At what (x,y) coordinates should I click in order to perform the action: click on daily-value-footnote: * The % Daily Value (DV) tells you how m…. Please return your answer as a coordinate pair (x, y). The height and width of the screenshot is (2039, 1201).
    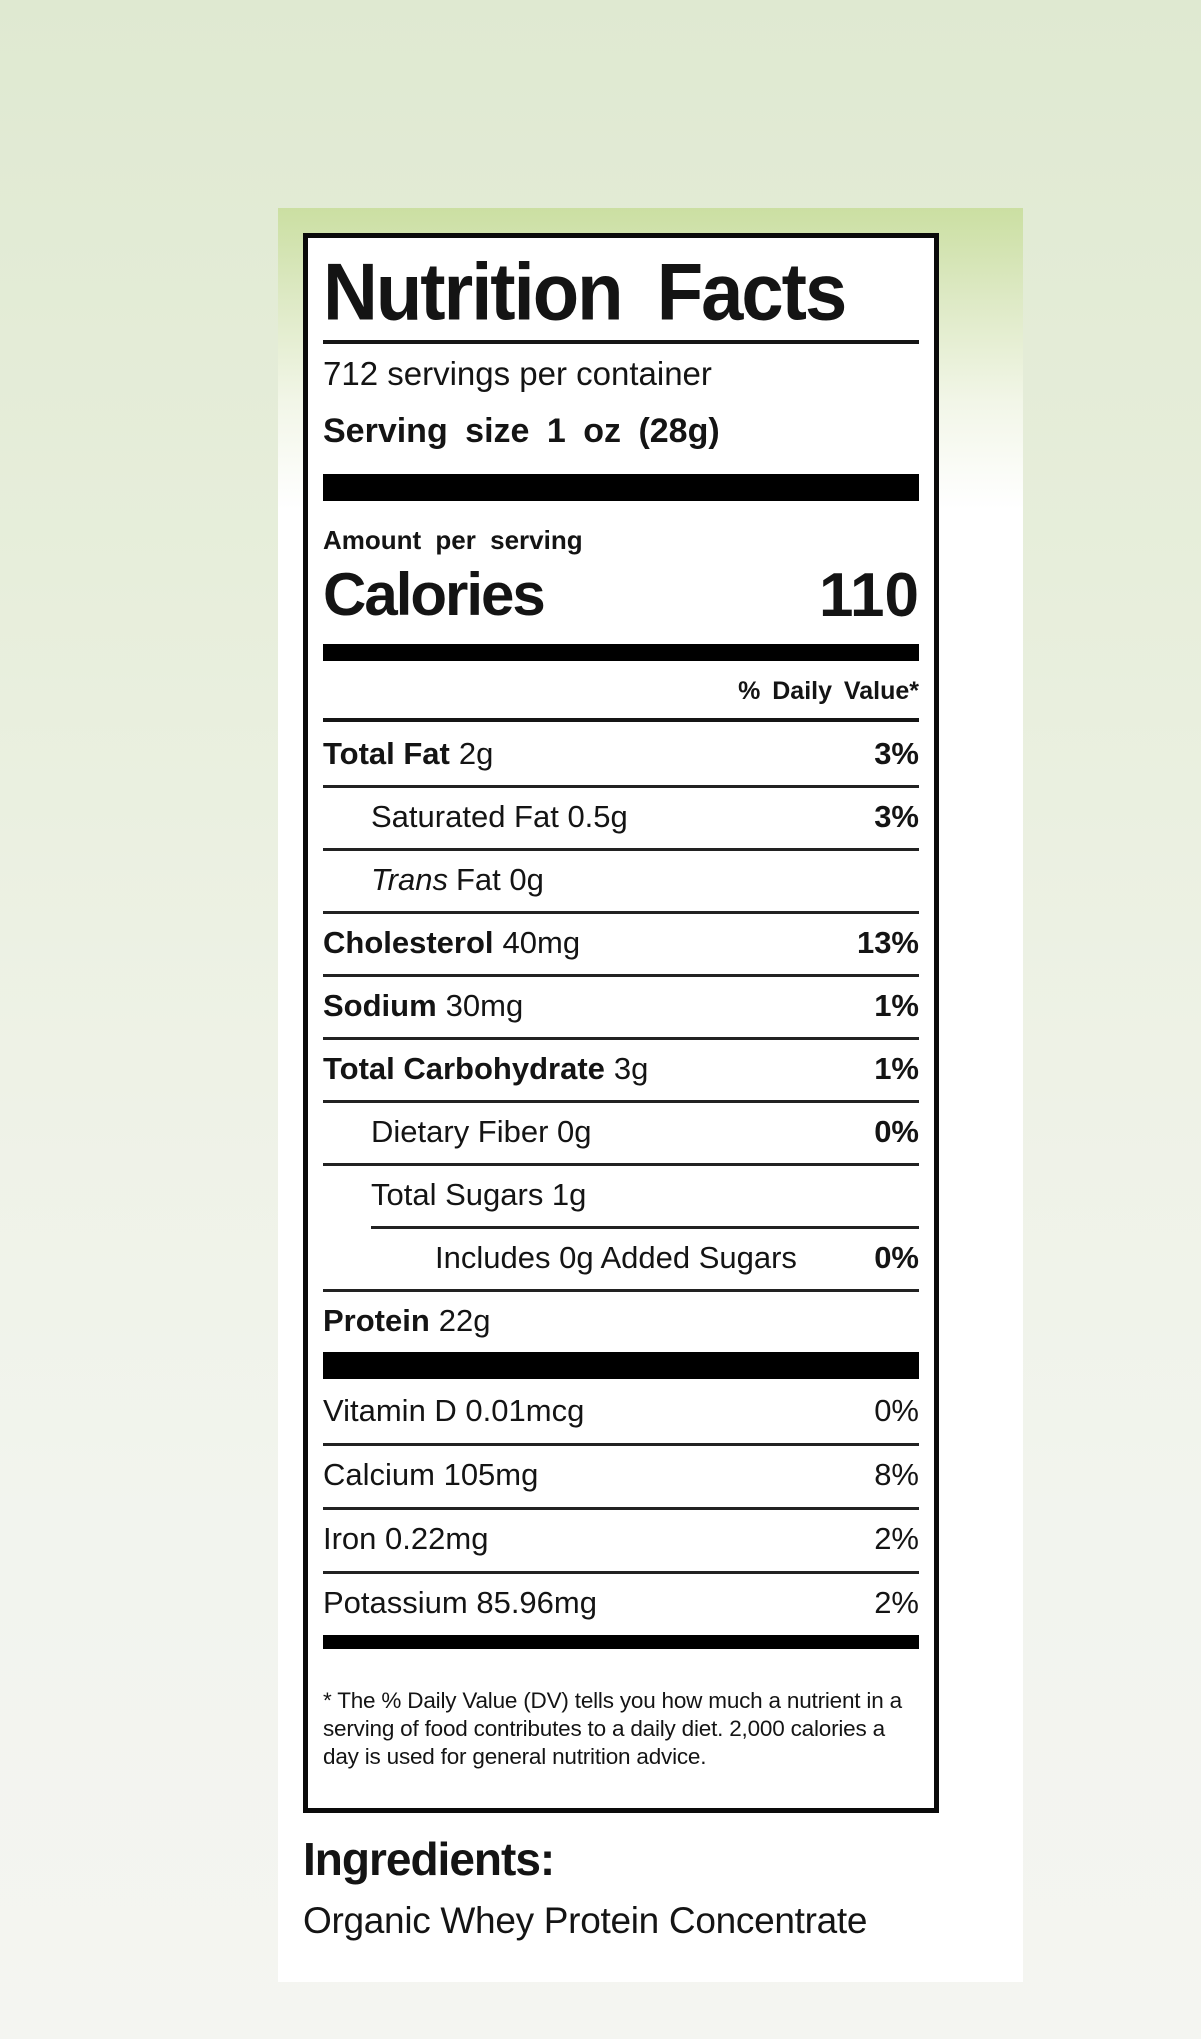
    Looking at the image, I should click on (612, 1728).